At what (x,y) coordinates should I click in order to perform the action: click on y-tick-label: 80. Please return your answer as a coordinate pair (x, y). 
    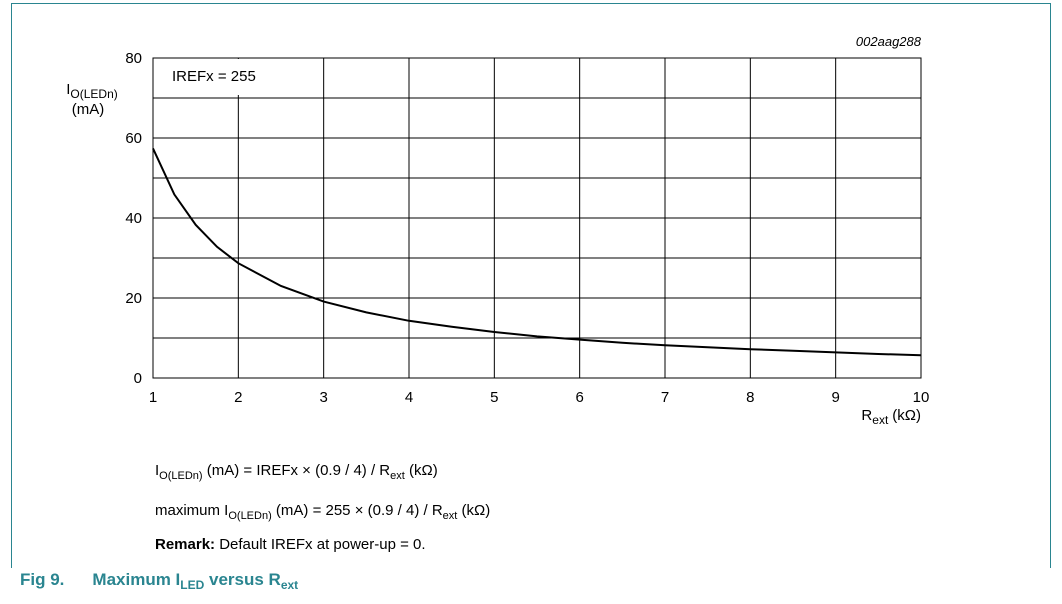
    Looking at the image, I should click on (133, 58).